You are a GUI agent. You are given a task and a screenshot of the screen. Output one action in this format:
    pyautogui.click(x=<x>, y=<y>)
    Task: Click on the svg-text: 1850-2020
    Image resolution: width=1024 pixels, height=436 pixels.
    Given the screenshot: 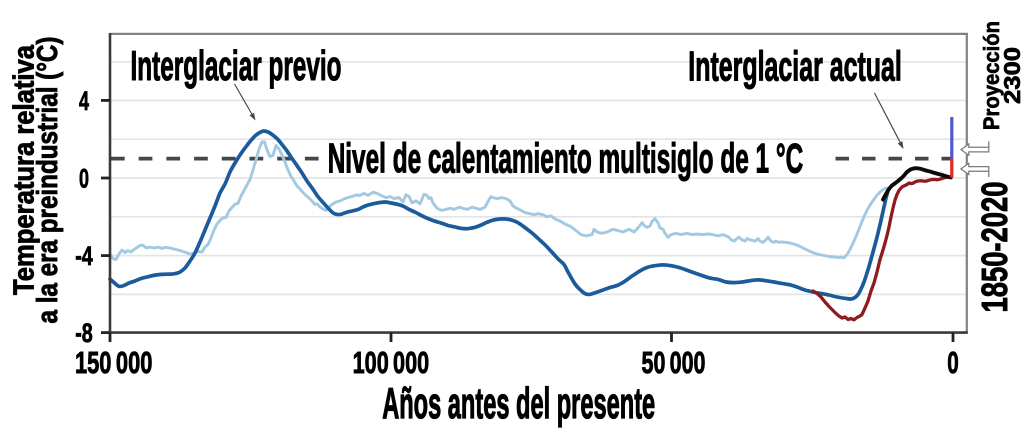 What is the action you would take?
    pyautogui.click(x=994, y=247)
    